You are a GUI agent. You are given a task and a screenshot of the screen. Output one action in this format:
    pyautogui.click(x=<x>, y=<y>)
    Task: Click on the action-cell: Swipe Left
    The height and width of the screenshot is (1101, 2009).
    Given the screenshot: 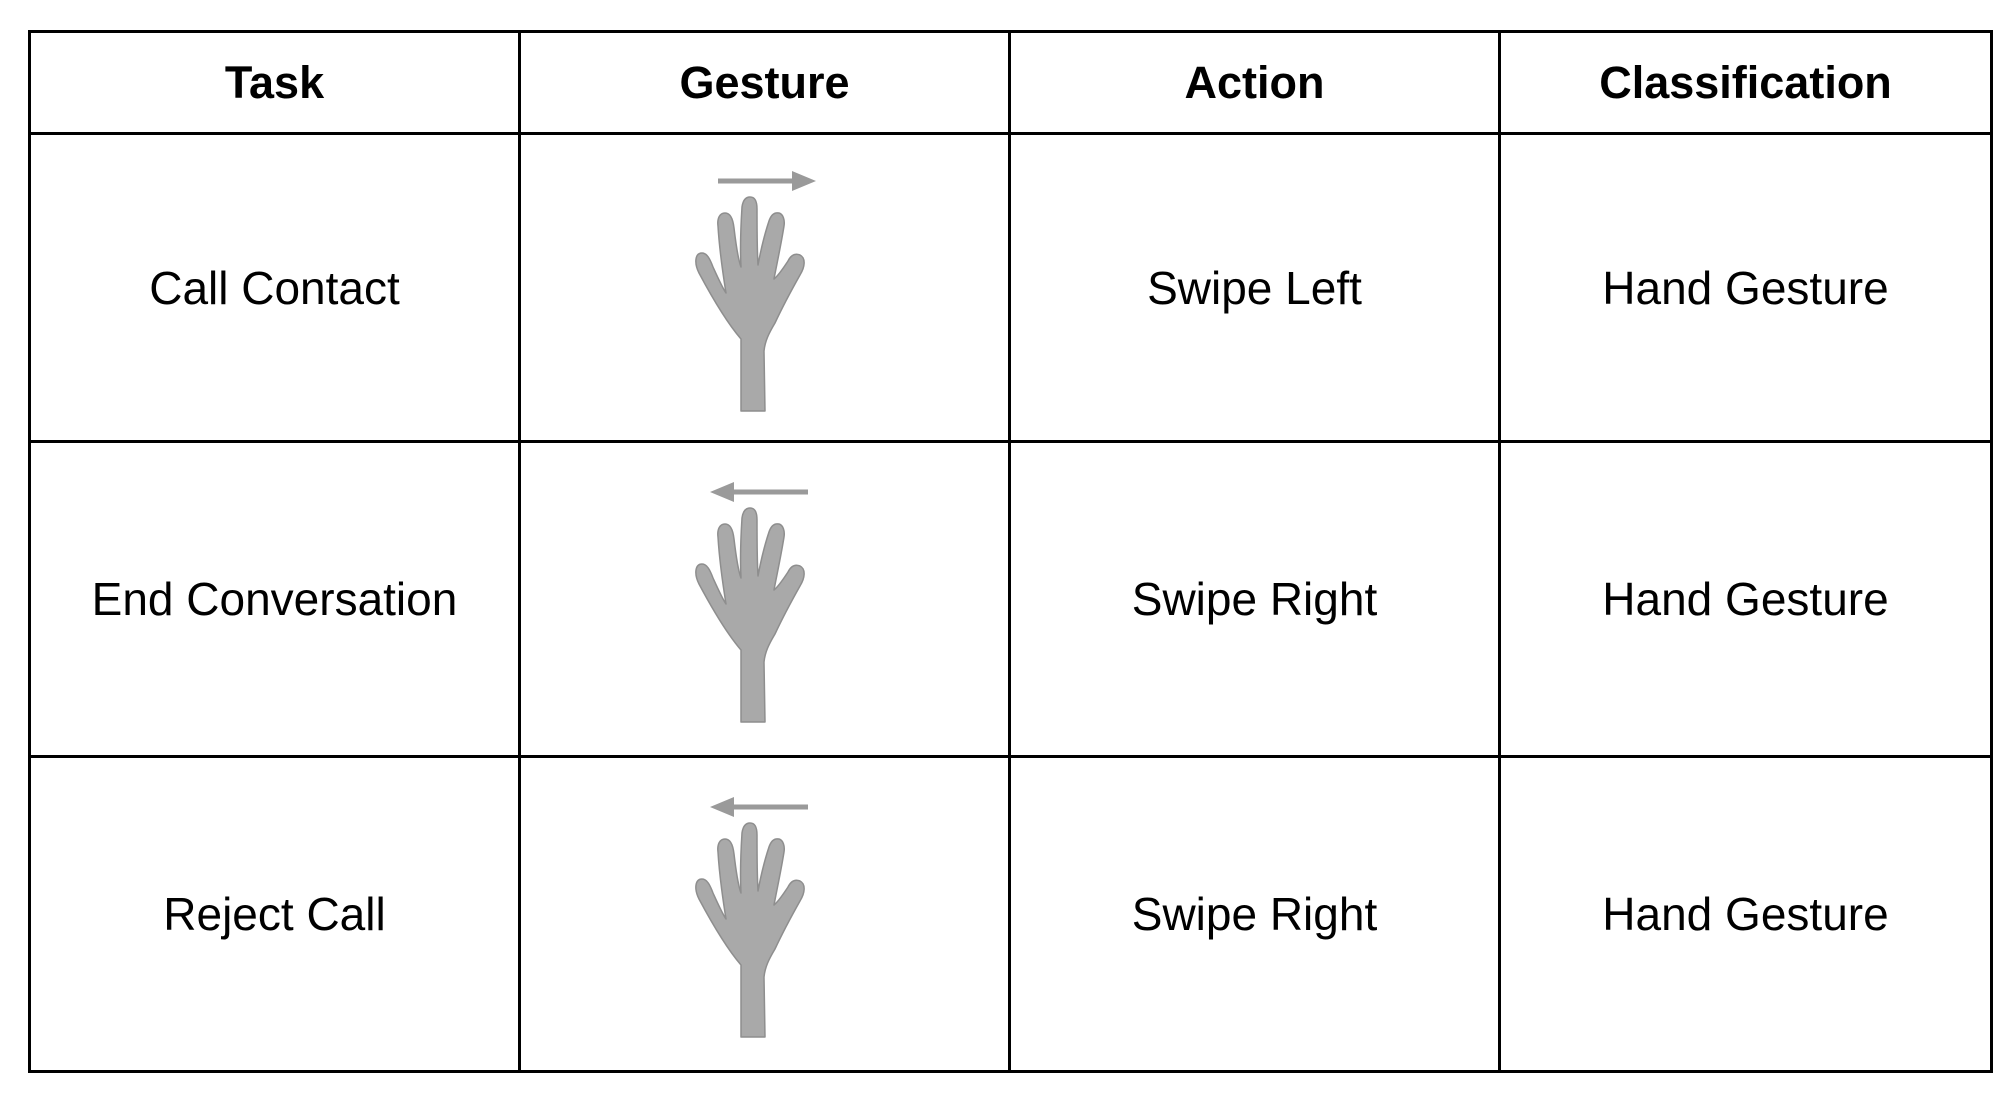 What is the action you would take?
    pyautogui.click(x=1254, y=287)
    